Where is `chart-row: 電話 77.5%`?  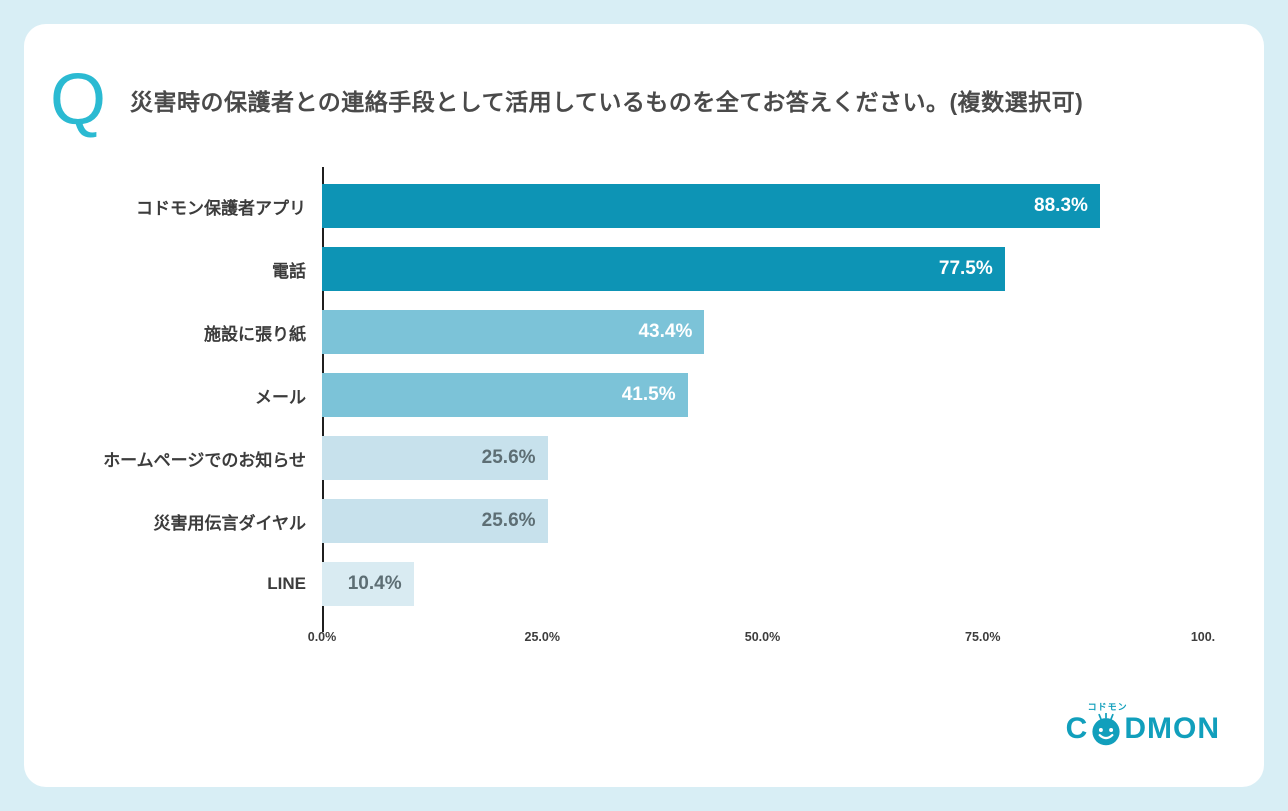
chart-row: 電話 77.5% is located at coordinates (644, 269).